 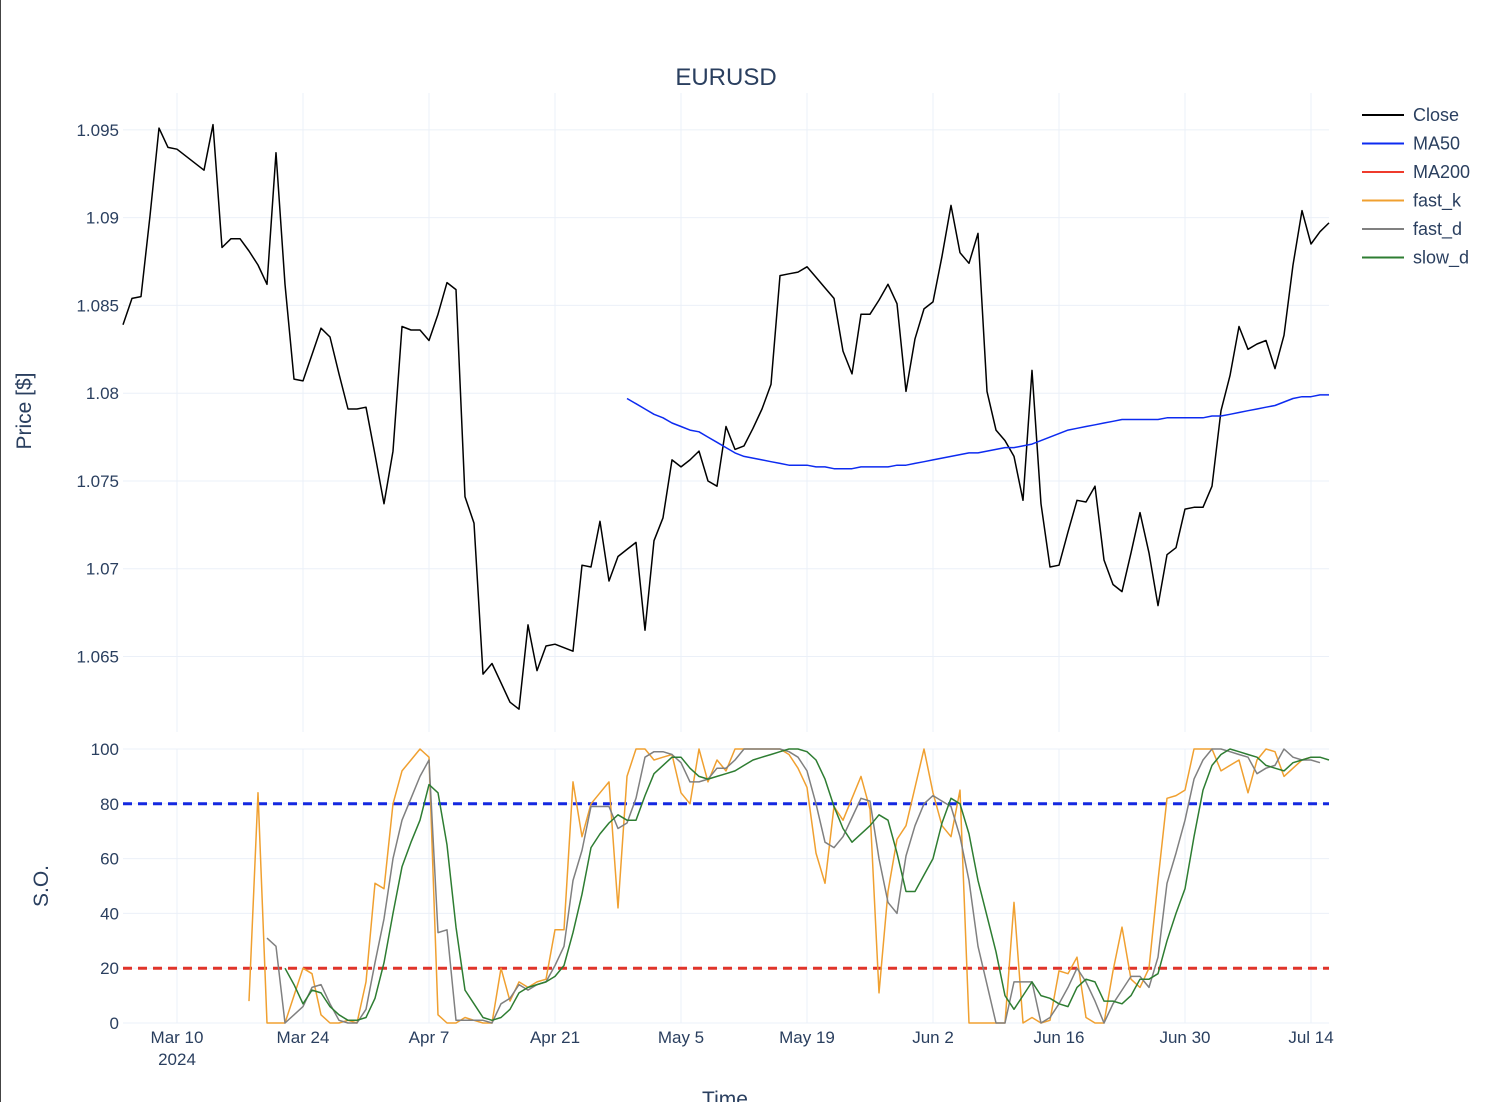 I want to click on x-tick-label: Apr 21, so click(x=555, y=1037).